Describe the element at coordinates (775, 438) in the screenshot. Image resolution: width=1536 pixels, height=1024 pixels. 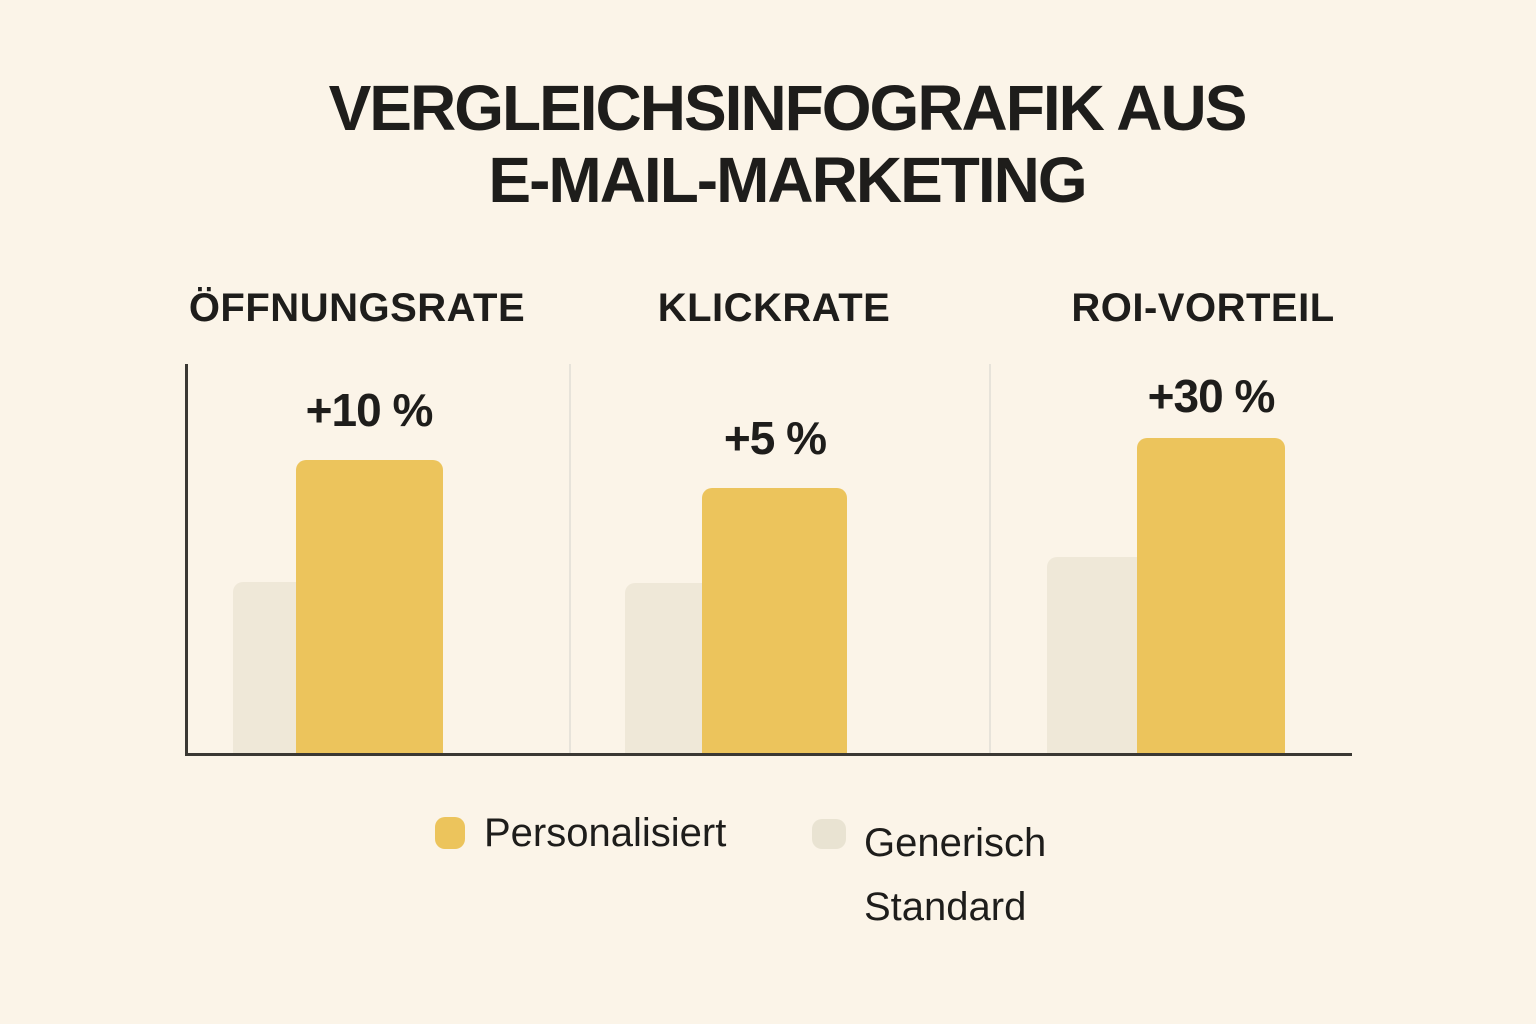
I see `value-label-klickrate: +5 %` at that location.